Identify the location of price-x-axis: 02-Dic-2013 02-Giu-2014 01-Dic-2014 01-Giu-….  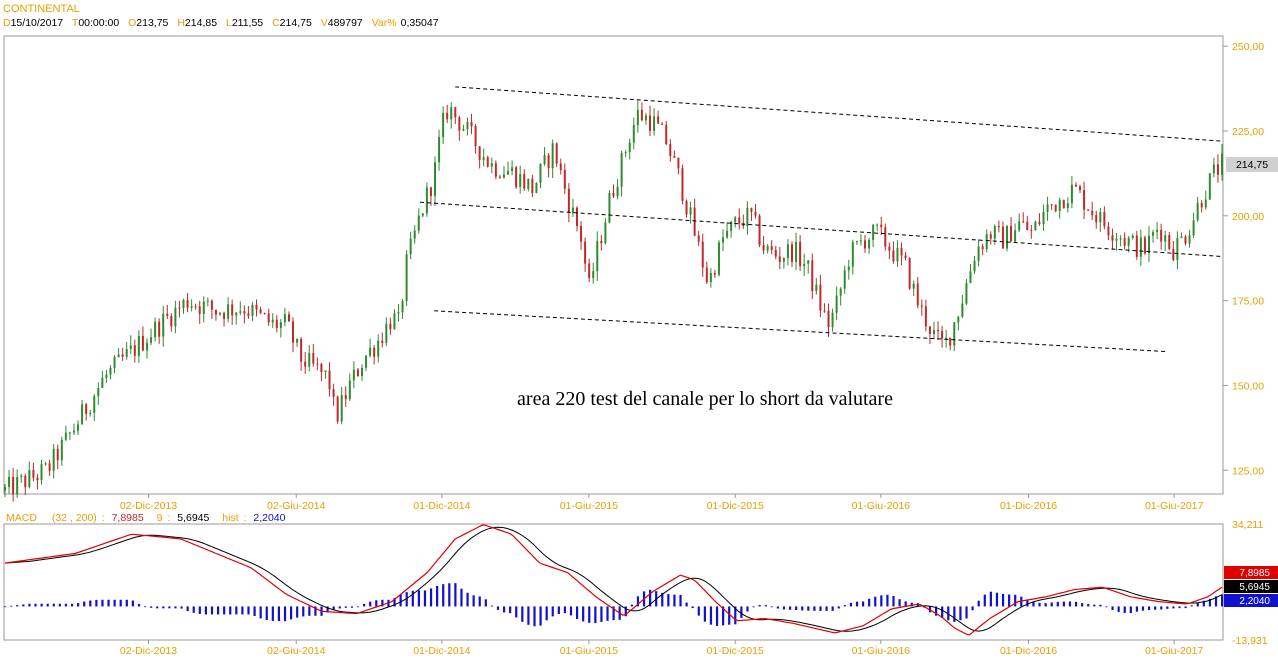
(662, 503).